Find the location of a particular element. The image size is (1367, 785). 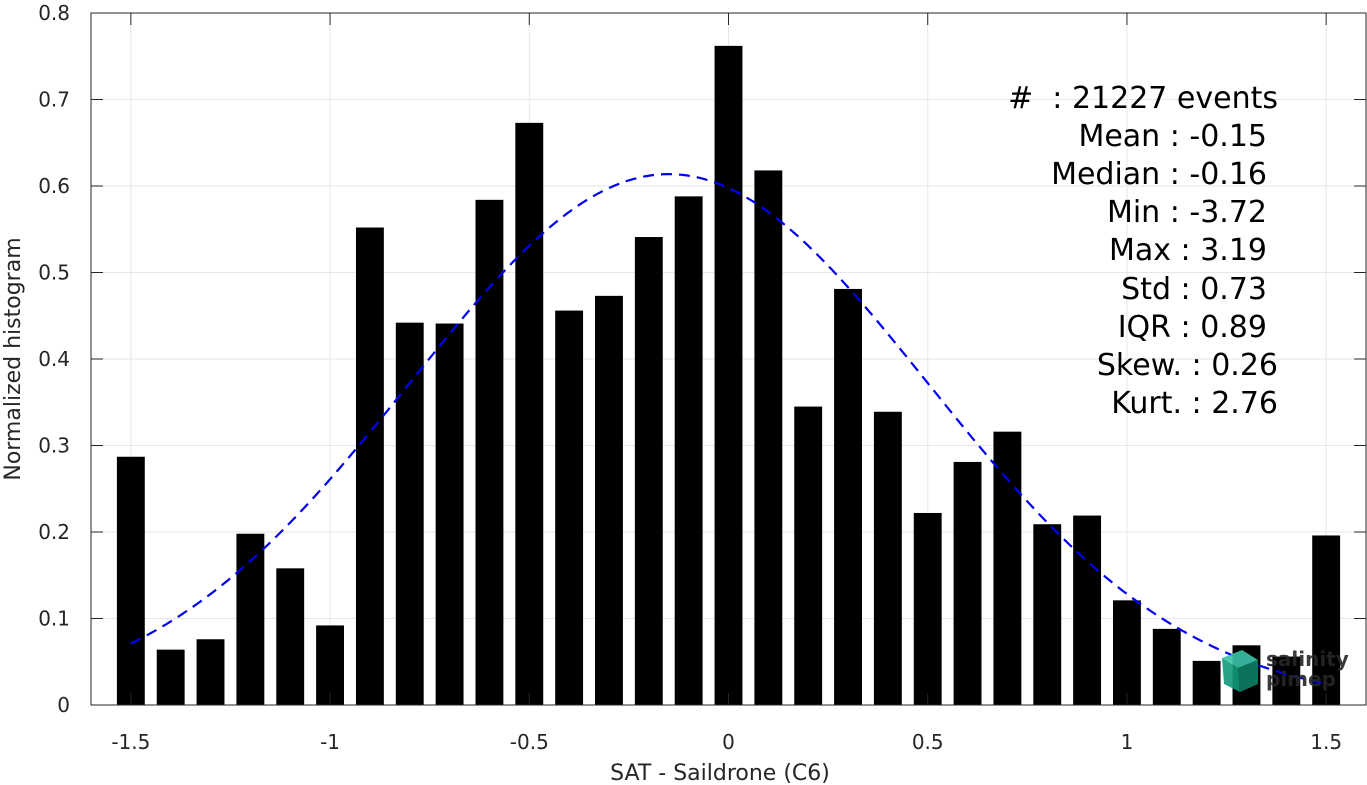

stat-iqr: IQR : 0.89 is located at coordinates (1192, 327).